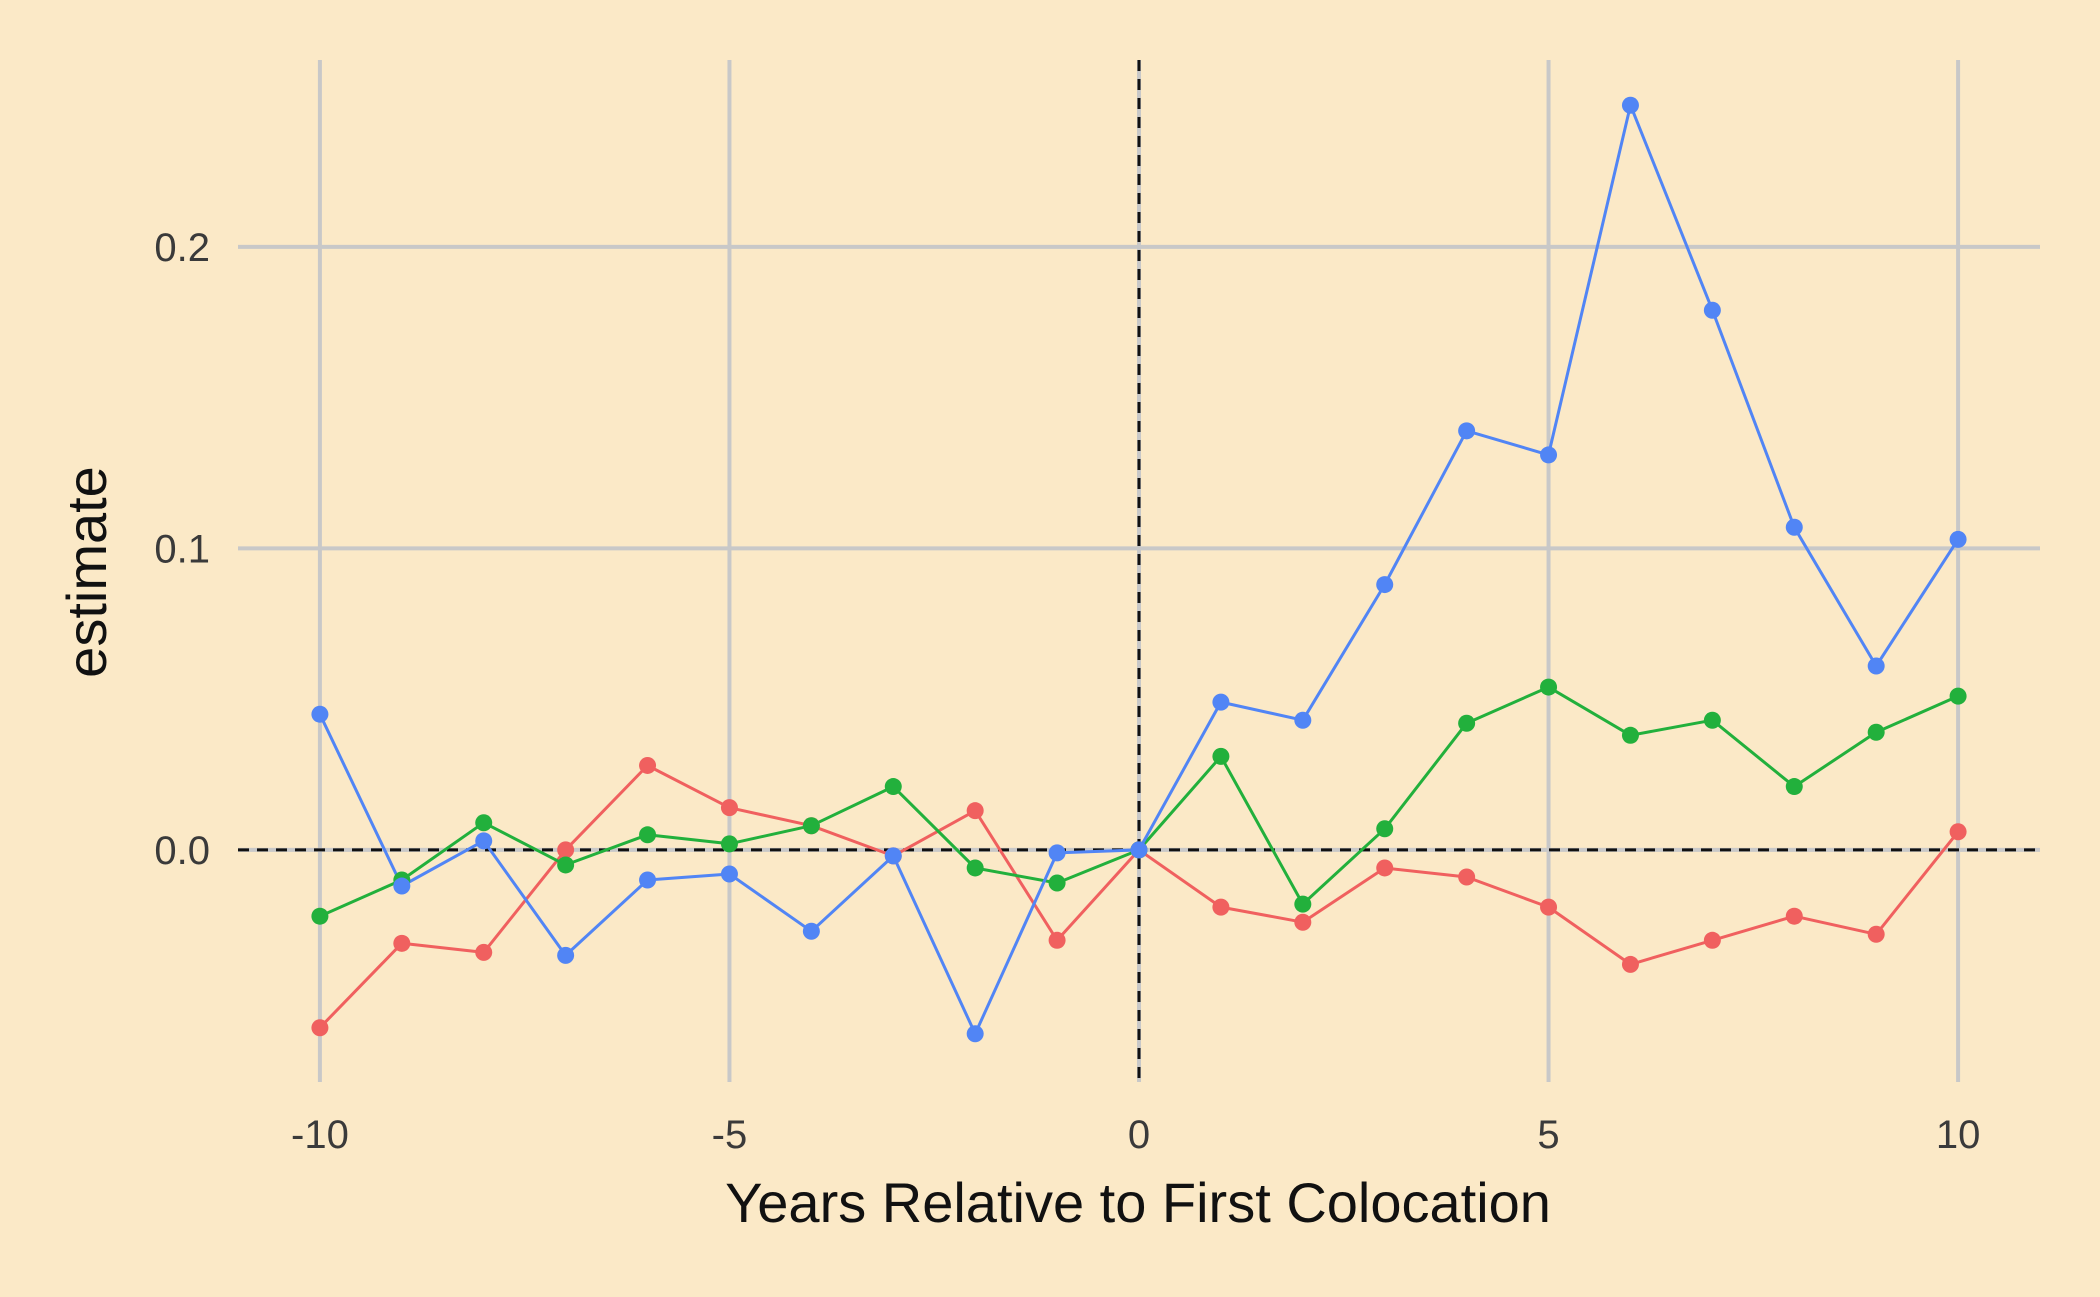 This screenshot has height=1297, width=2100. Describe the element at coordinates (1138, 1202) in the screenshot. I see `x-axis-title: Years Relative to First Colocation` at that location.